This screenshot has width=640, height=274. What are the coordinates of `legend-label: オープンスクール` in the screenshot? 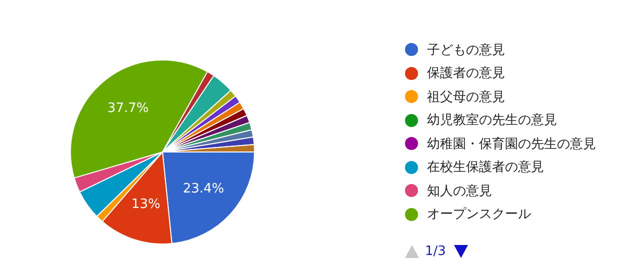 It's located at (479, 215).